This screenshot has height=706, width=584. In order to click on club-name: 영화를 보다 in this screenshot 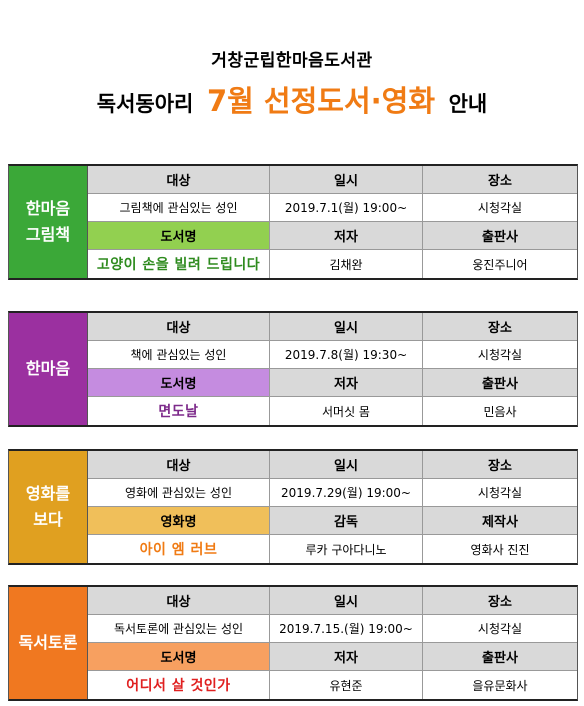, I will do `click(48, 507)`.